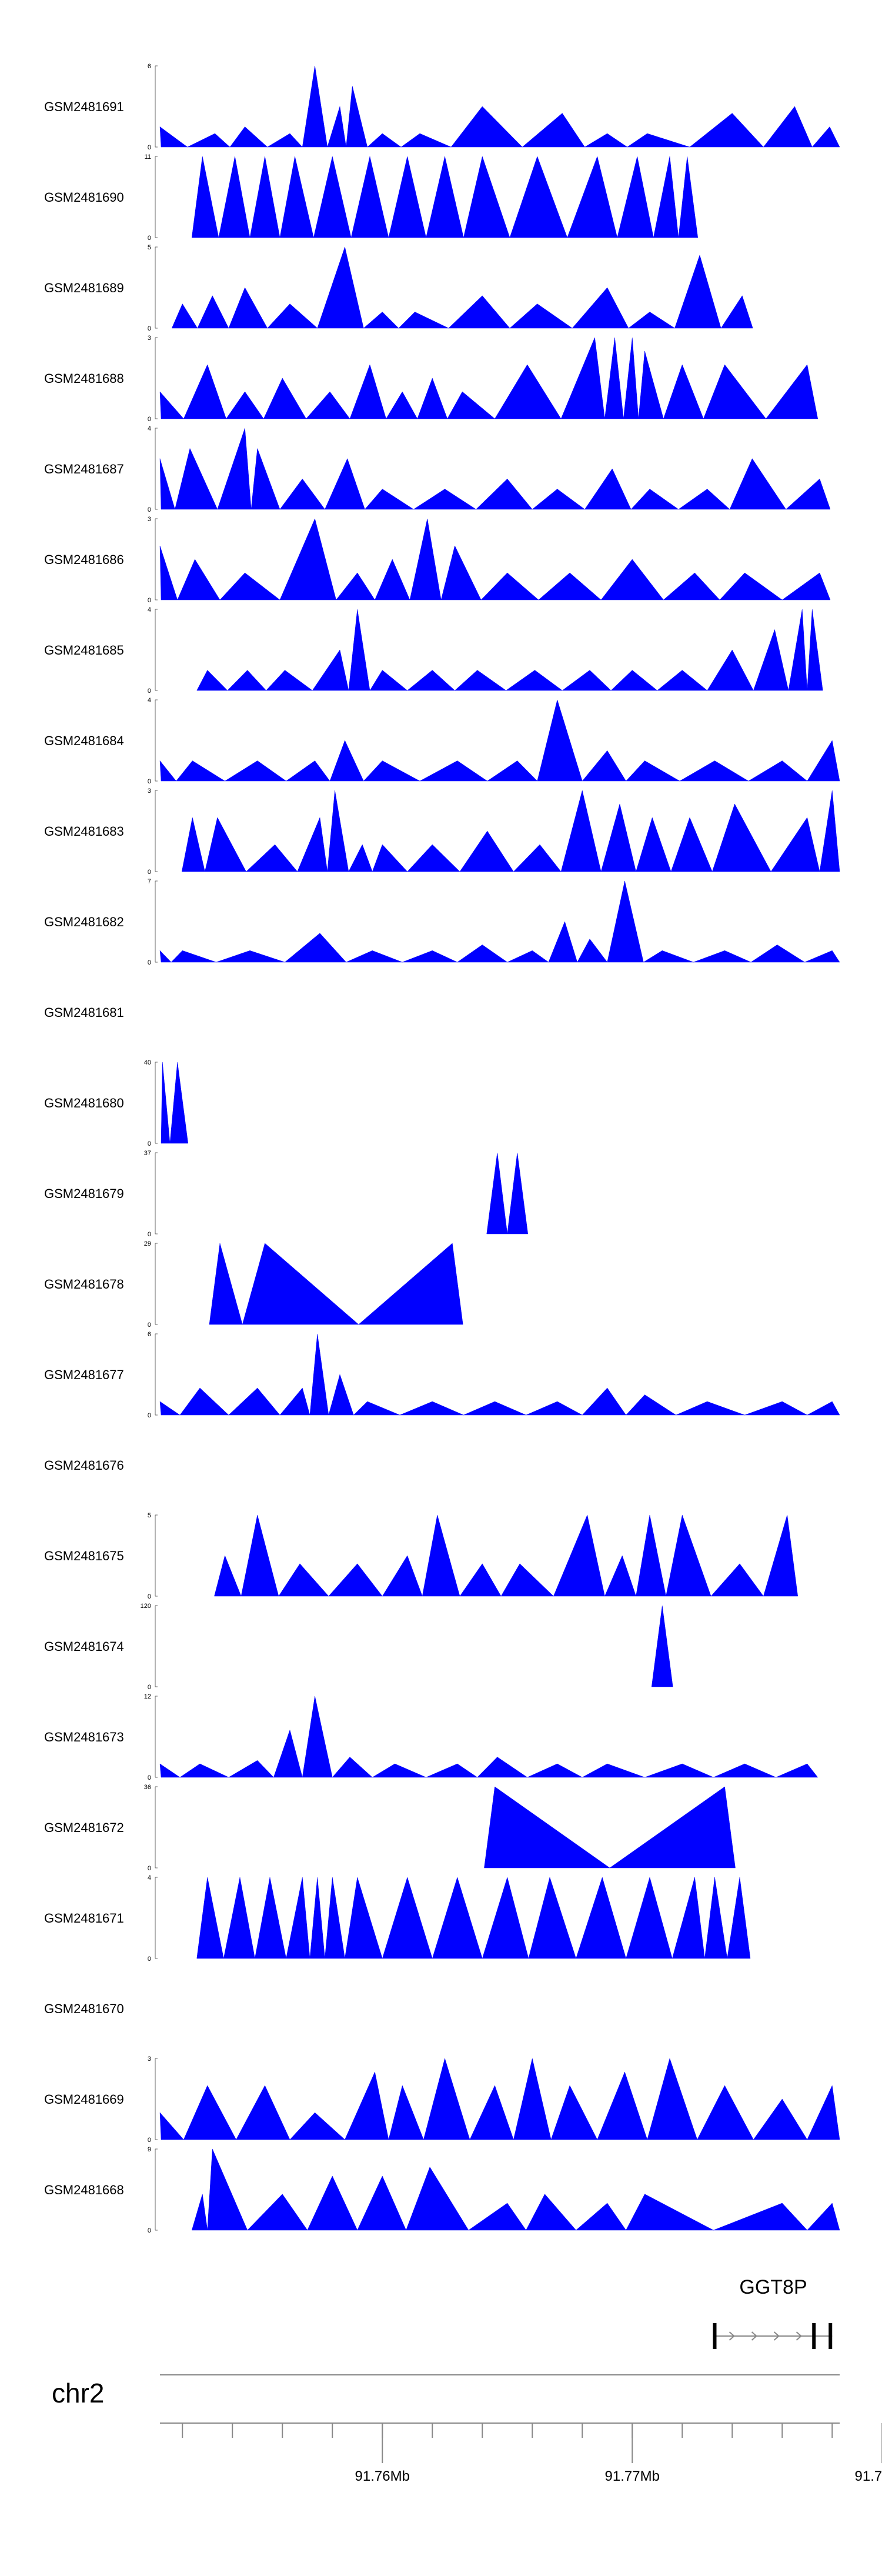 The height and width of the screenshot is (2576, 882). What do you see at coordinates (84, 1374) in the screenshot?
I see `track-label: GSM2481677` at bounding box center [84, 1374].